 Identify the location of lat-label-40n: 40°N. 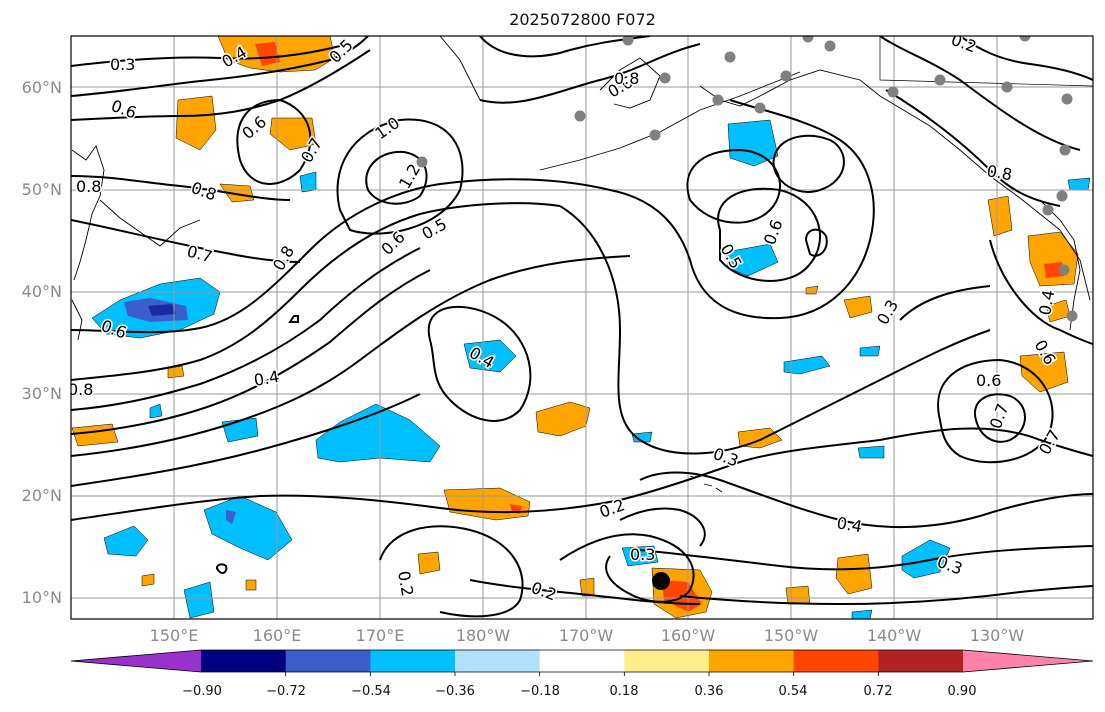
(41, 291).